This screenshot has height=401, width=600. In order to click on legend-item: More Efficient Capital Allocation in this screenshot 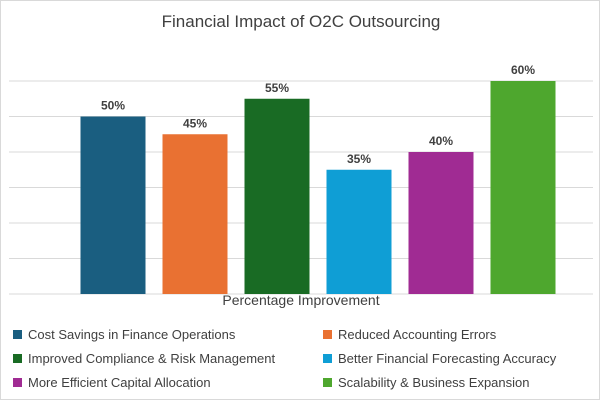, I will do `click(168, 382)`.